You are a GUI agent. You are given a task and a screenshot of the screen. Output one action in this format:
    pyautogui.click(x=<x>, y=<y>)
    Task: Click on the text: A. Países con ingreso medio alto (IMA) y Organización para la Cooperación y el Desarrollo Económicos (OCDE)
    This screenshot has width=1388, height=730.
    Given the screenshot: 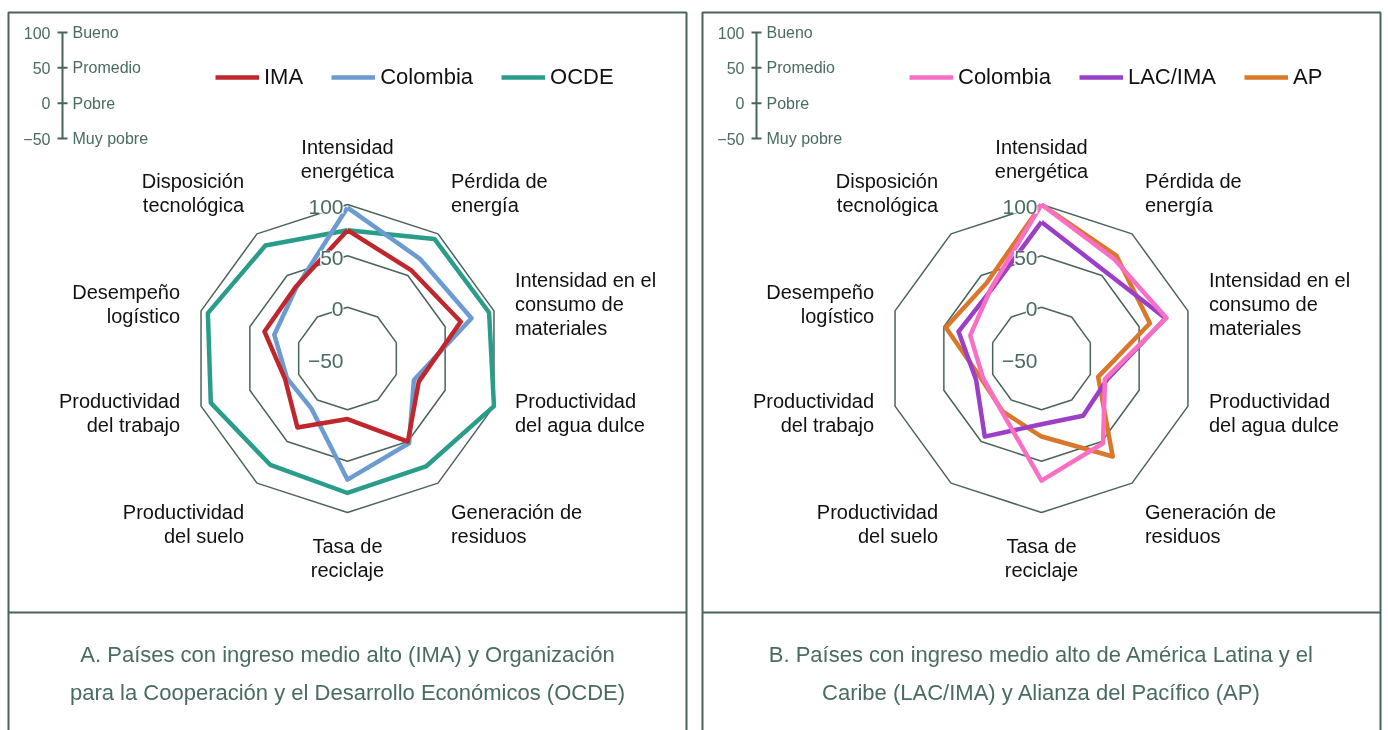 What is the action you would take?
    pyautogui.click(x=347, y=673)
    